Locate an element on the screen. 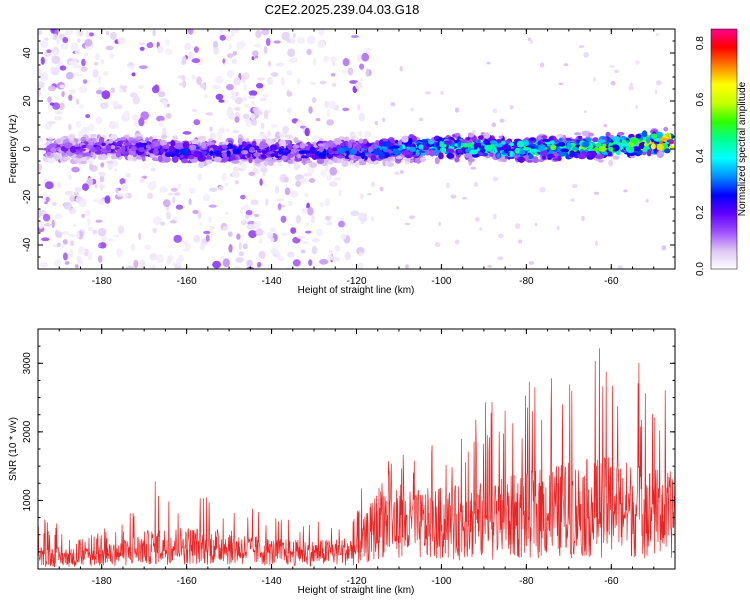 The width and height of the screenshot is (750, 600). spectrogram-x-tick-label: -60 is located at coordinates (611, 281).